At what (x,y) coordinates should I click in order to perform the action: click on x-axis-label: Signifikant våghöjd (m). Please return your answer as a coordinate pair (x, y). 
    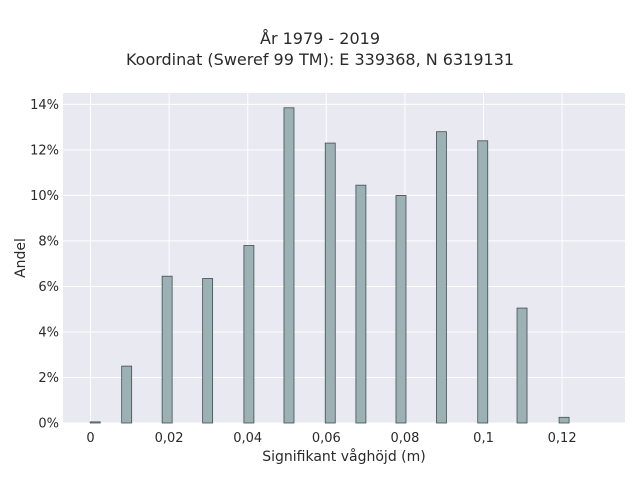
    Looking at the image, I should click on (343, 456).